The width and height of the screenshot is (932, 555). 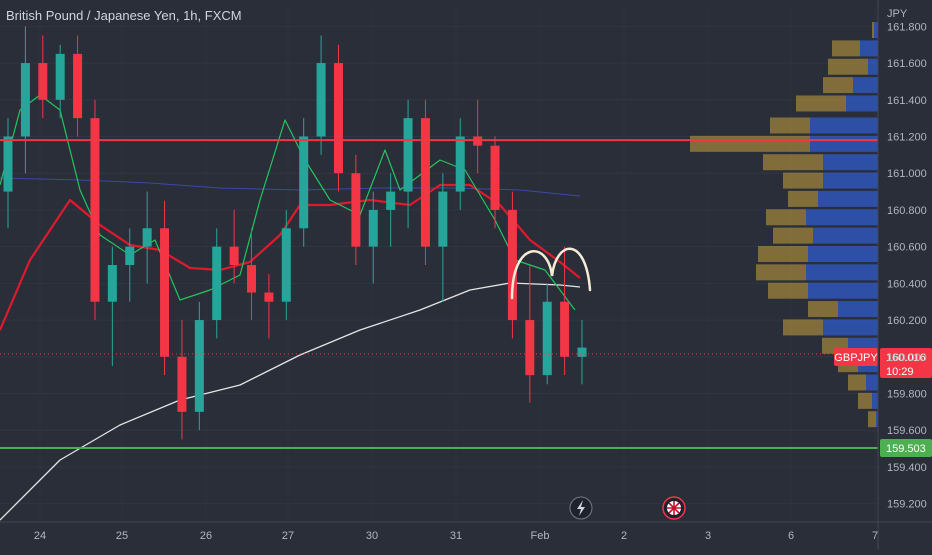 I want to click on y-tick-label: 161.800, so click(x=907, y=27).